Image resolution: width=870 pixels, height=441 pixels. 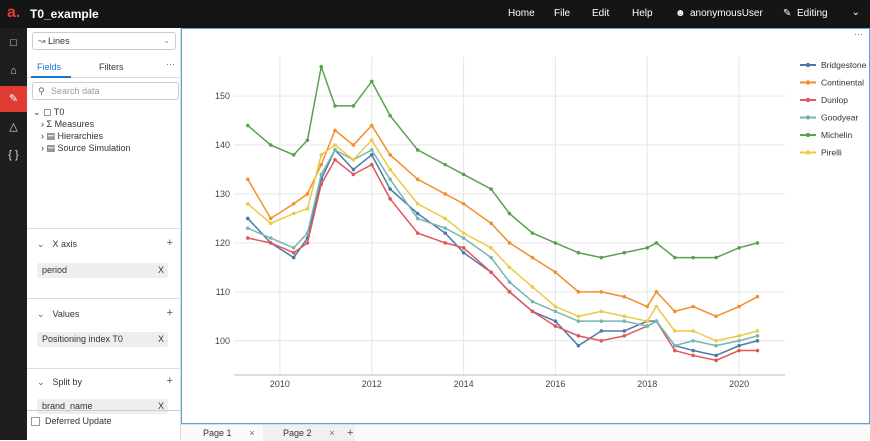 I want to click on tree-item-hierarchies: › ▤ Hierarchies, so click(x=72, y=136).